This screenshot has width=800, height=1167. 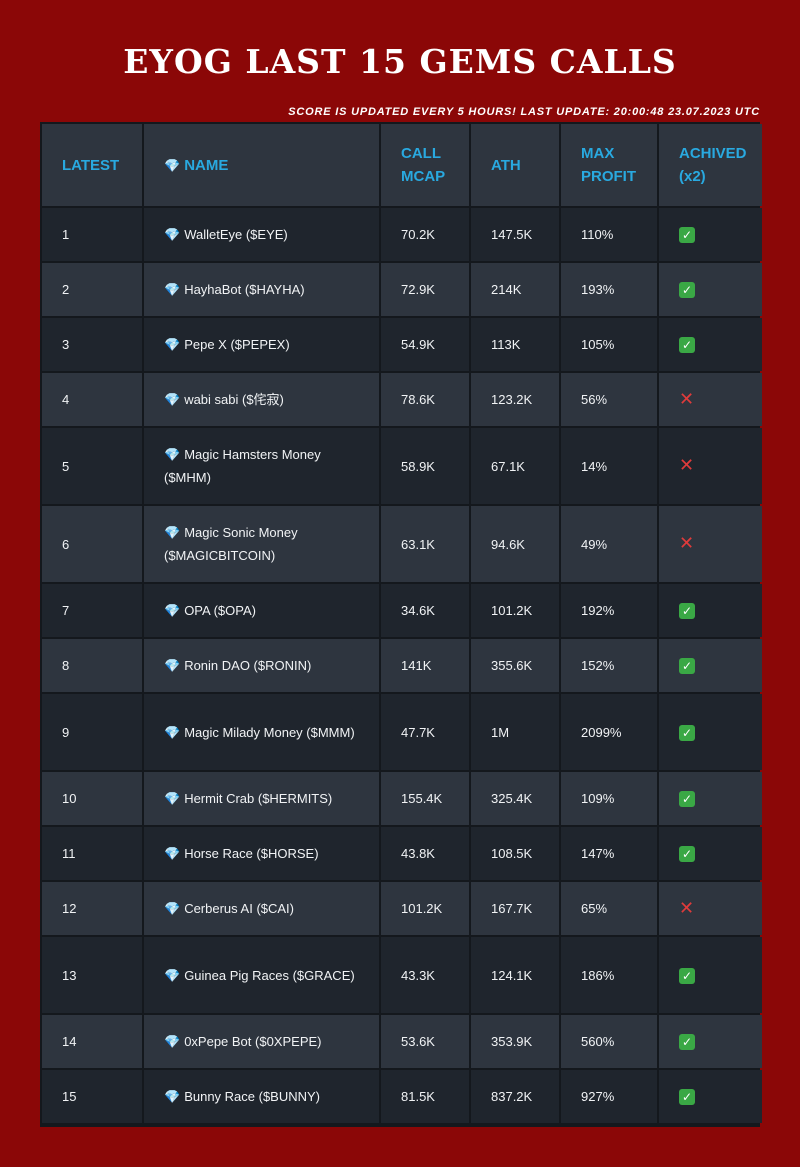 I want to click on cell-call-mcap: 101.2K, so click(x=425, y=908).